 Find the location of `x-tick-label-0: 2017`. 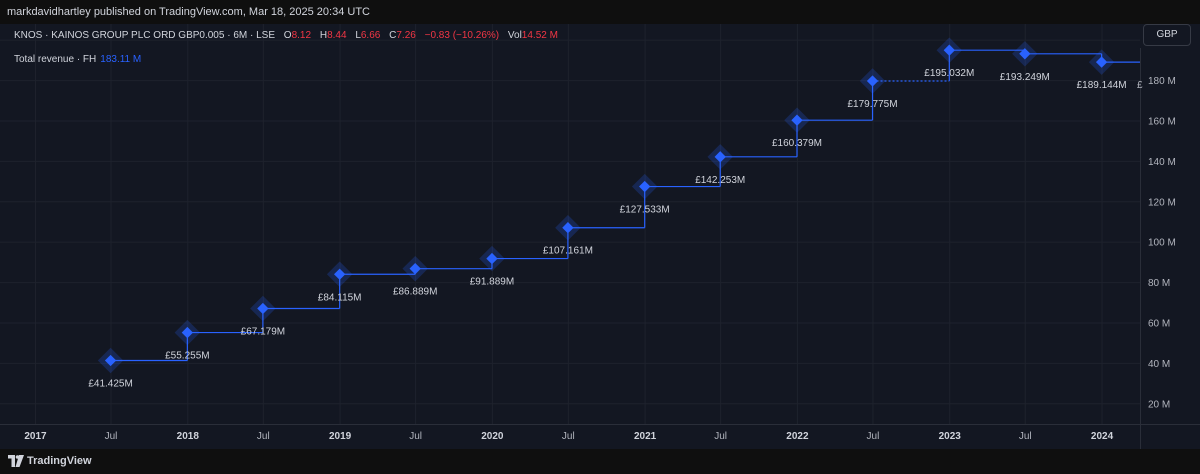

x-tick-label-0: 2017 is located at coordinates (35, 436).